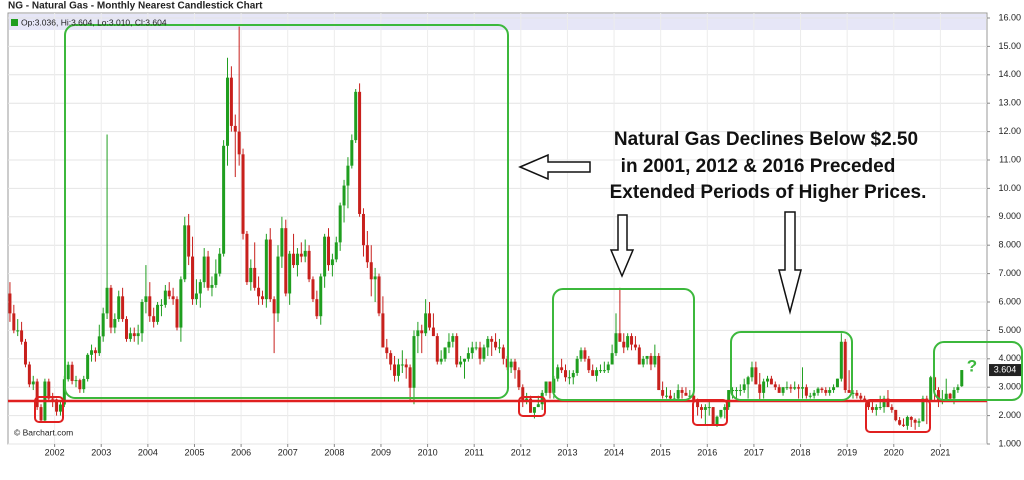 This screenshot has width=1024, height=480. Describe the element at coordinates (94, 22) in the screenshot. I see `legend-text: Op:3.036, Hi:3.604, Lo:3.010, Cl:3.604` at that location.